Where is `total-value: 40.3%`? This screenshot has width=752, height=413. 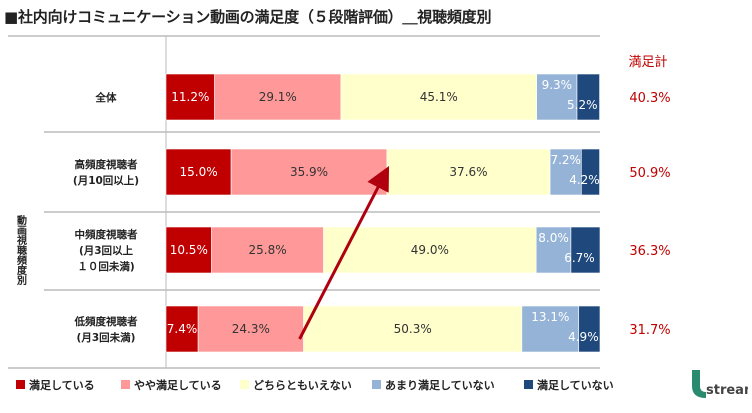
total-value: 40.3% is located at coordinates (649, 98).